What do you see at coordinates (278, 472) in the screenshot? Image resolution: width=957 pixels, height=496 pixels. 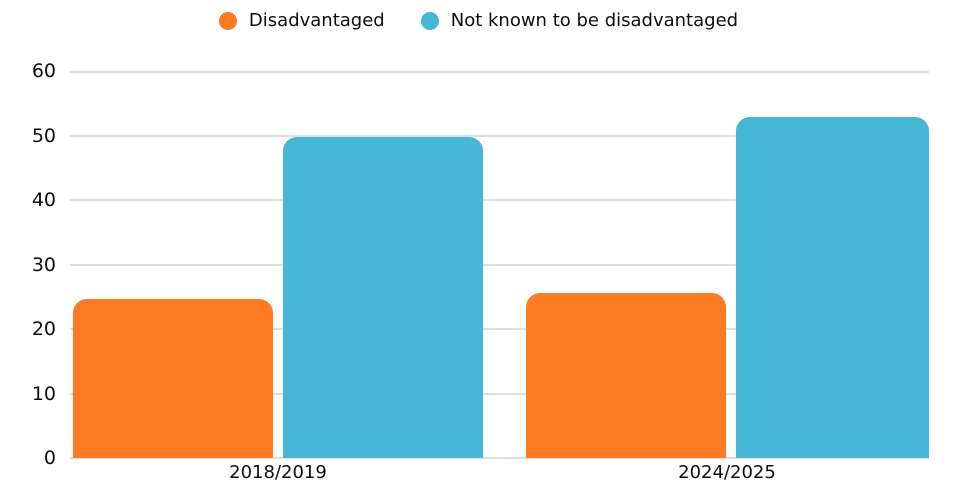 I see `x-axis-label: 2018/2019` at bounding box center [278, 472].